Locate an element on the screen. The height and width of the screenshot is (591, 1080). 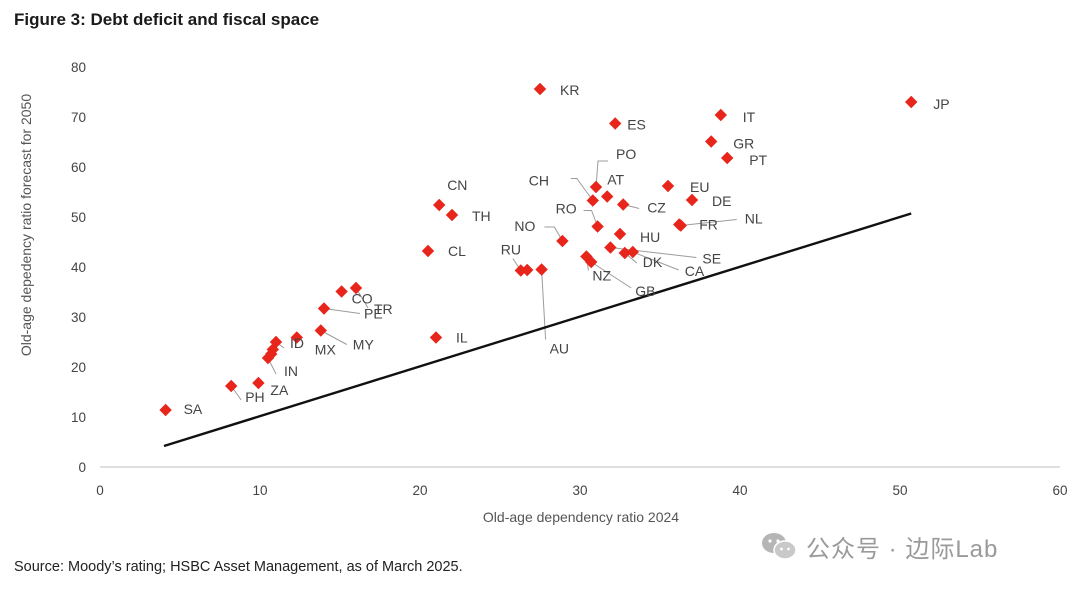
x-tick-label: 10 is located at coordinates (259, 490).